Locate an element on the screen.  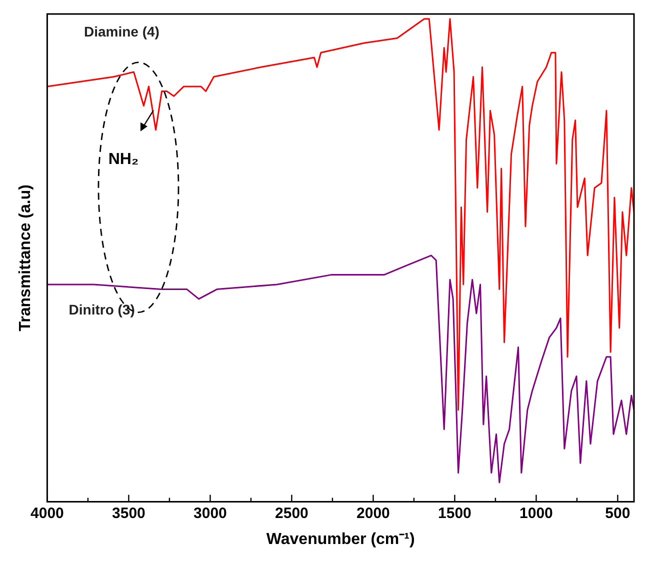
y-axis-title: Transmittance (a.u) is located at coordinates (25, 258).